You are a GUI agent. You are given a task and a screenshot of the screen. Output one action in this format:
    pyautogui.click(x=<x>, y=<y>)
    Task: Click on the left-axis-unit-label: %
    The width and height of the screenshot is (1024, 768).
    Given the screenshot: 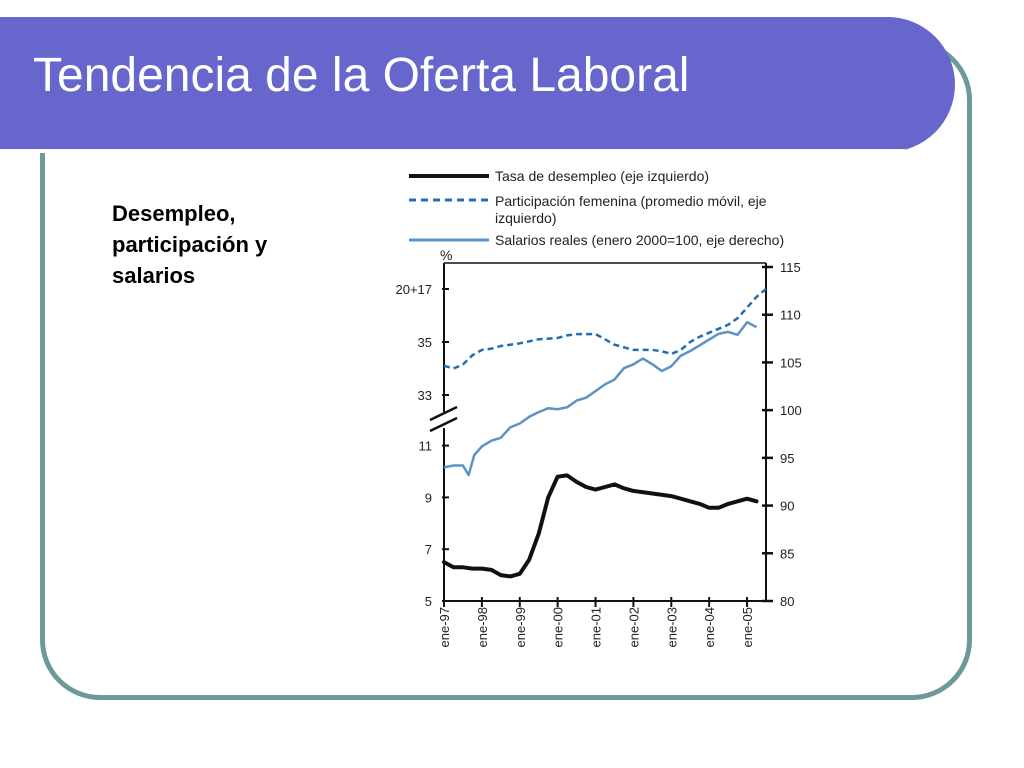 What is the action you would take?
    pyautogui.click(x=446, y=255)
    